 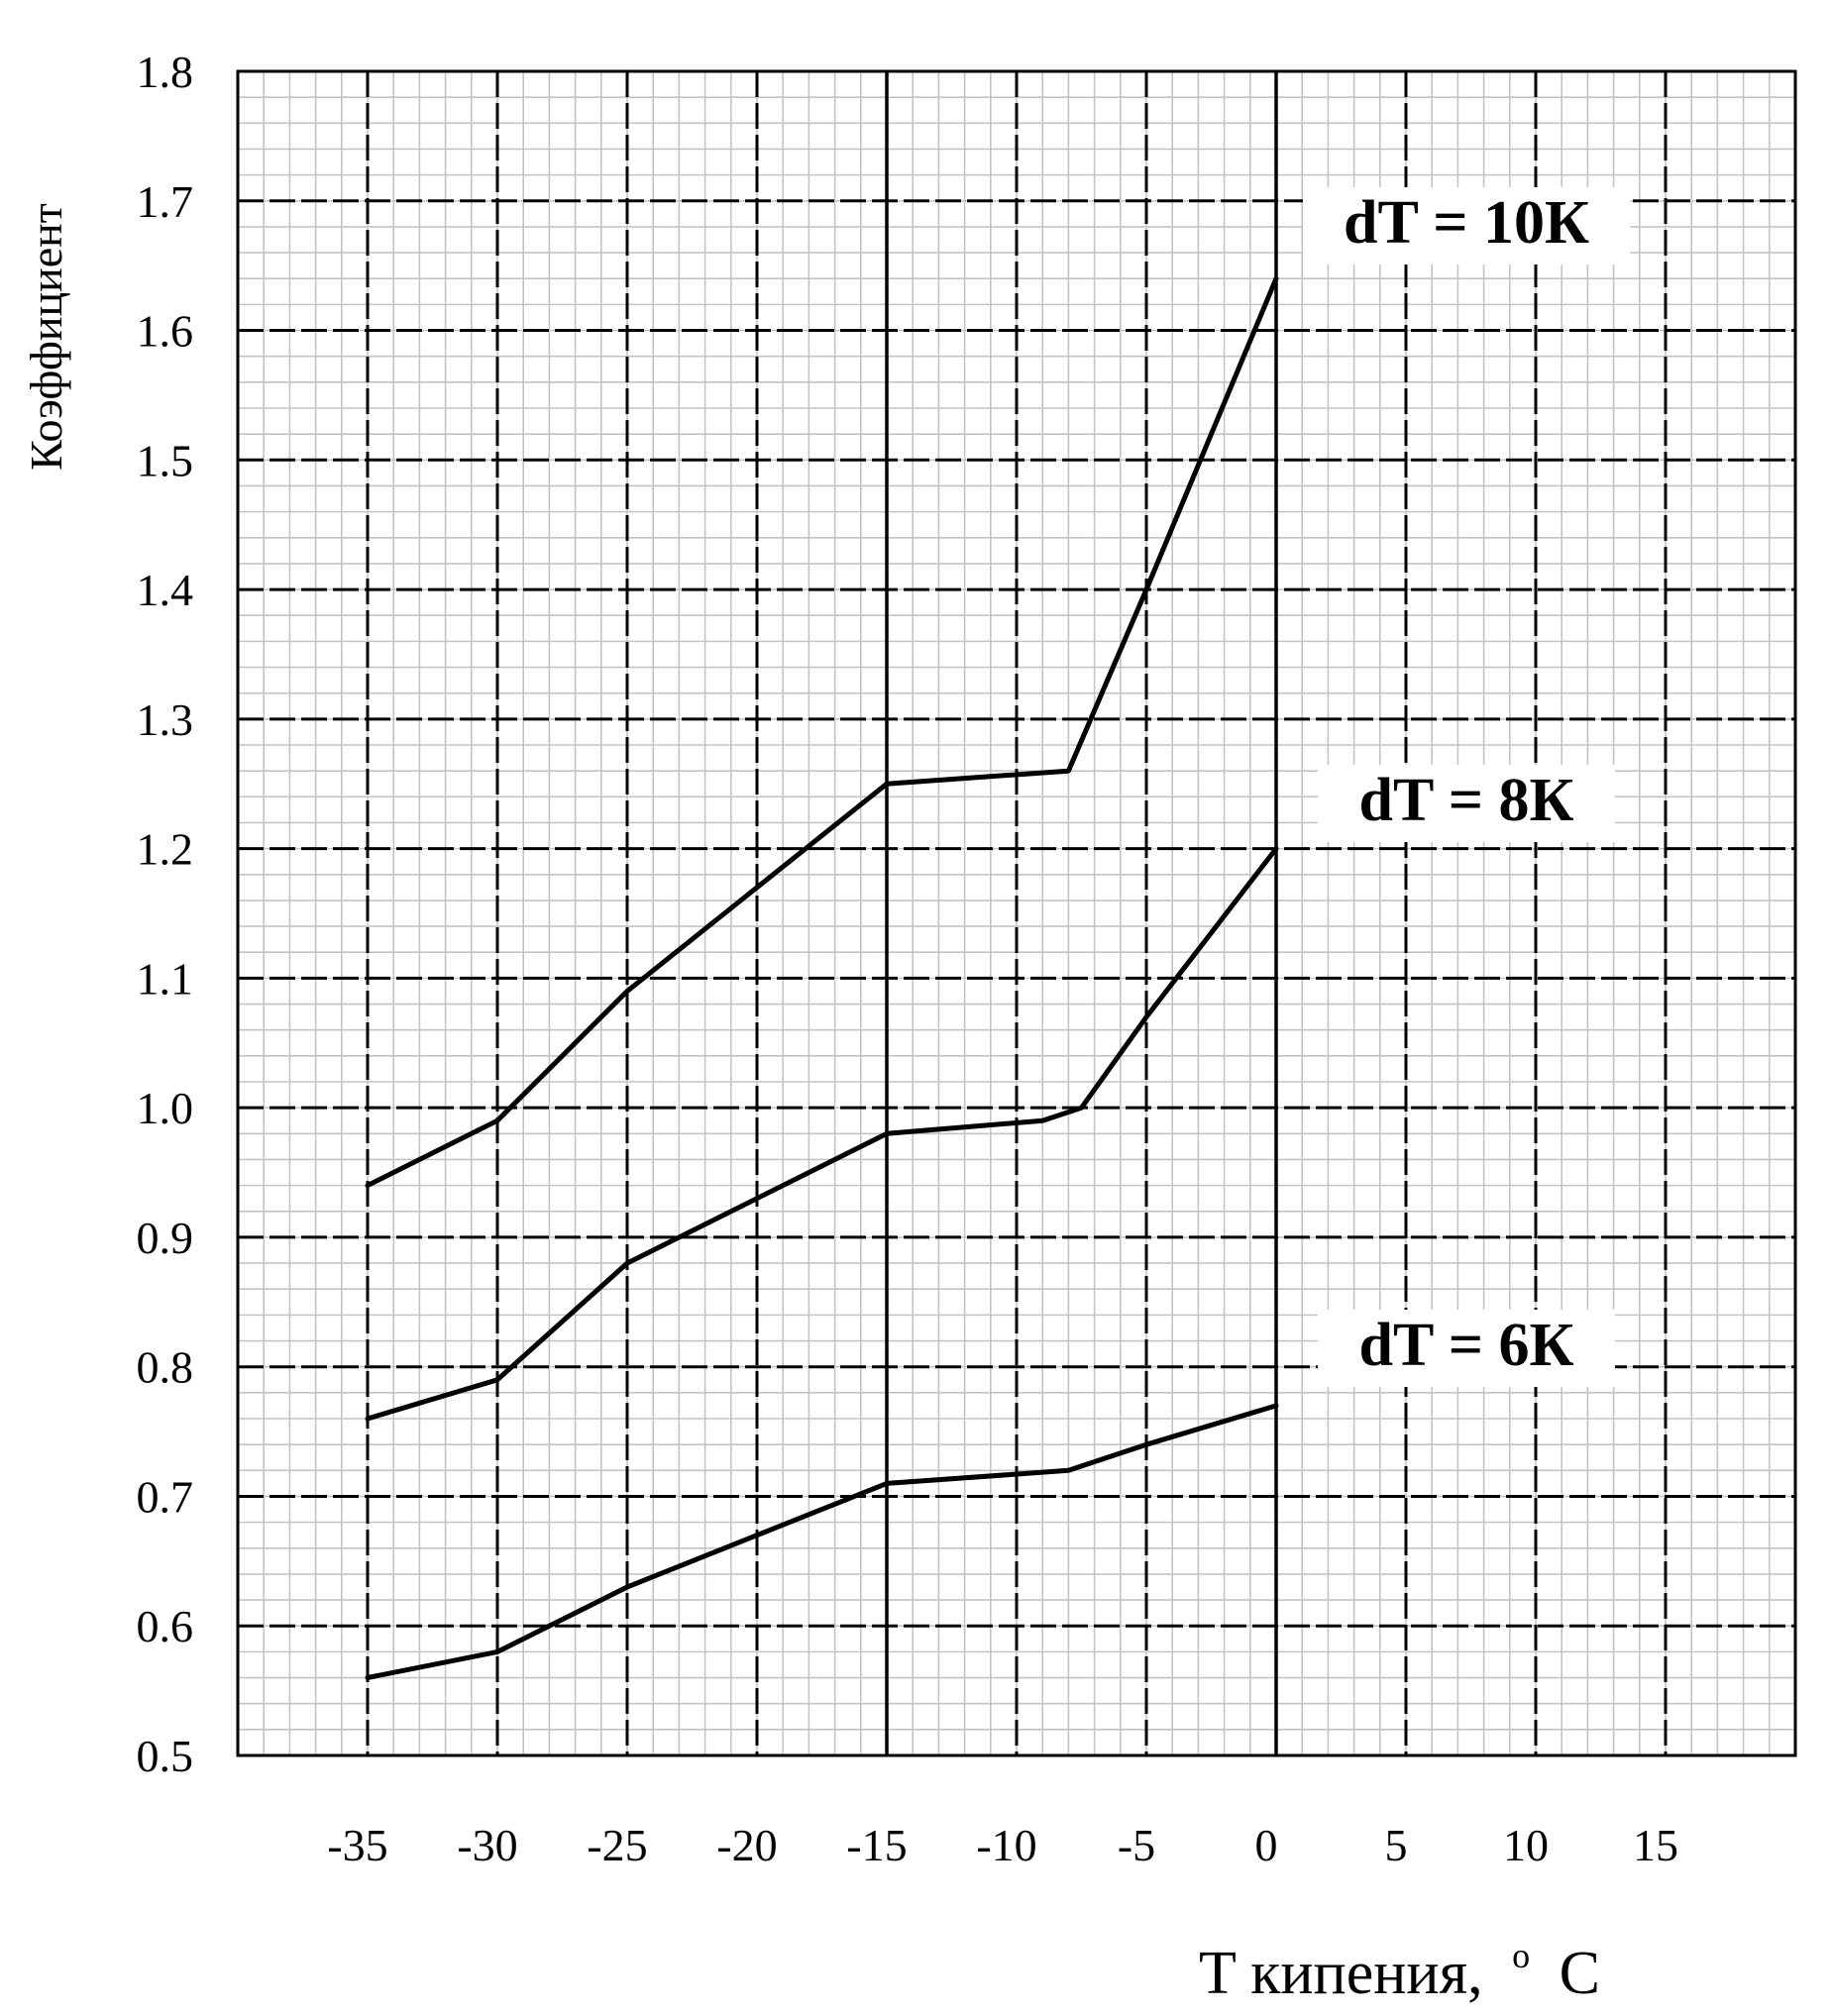 I want to click on y-tick-label: 1.1, so click(x=165, y=979).